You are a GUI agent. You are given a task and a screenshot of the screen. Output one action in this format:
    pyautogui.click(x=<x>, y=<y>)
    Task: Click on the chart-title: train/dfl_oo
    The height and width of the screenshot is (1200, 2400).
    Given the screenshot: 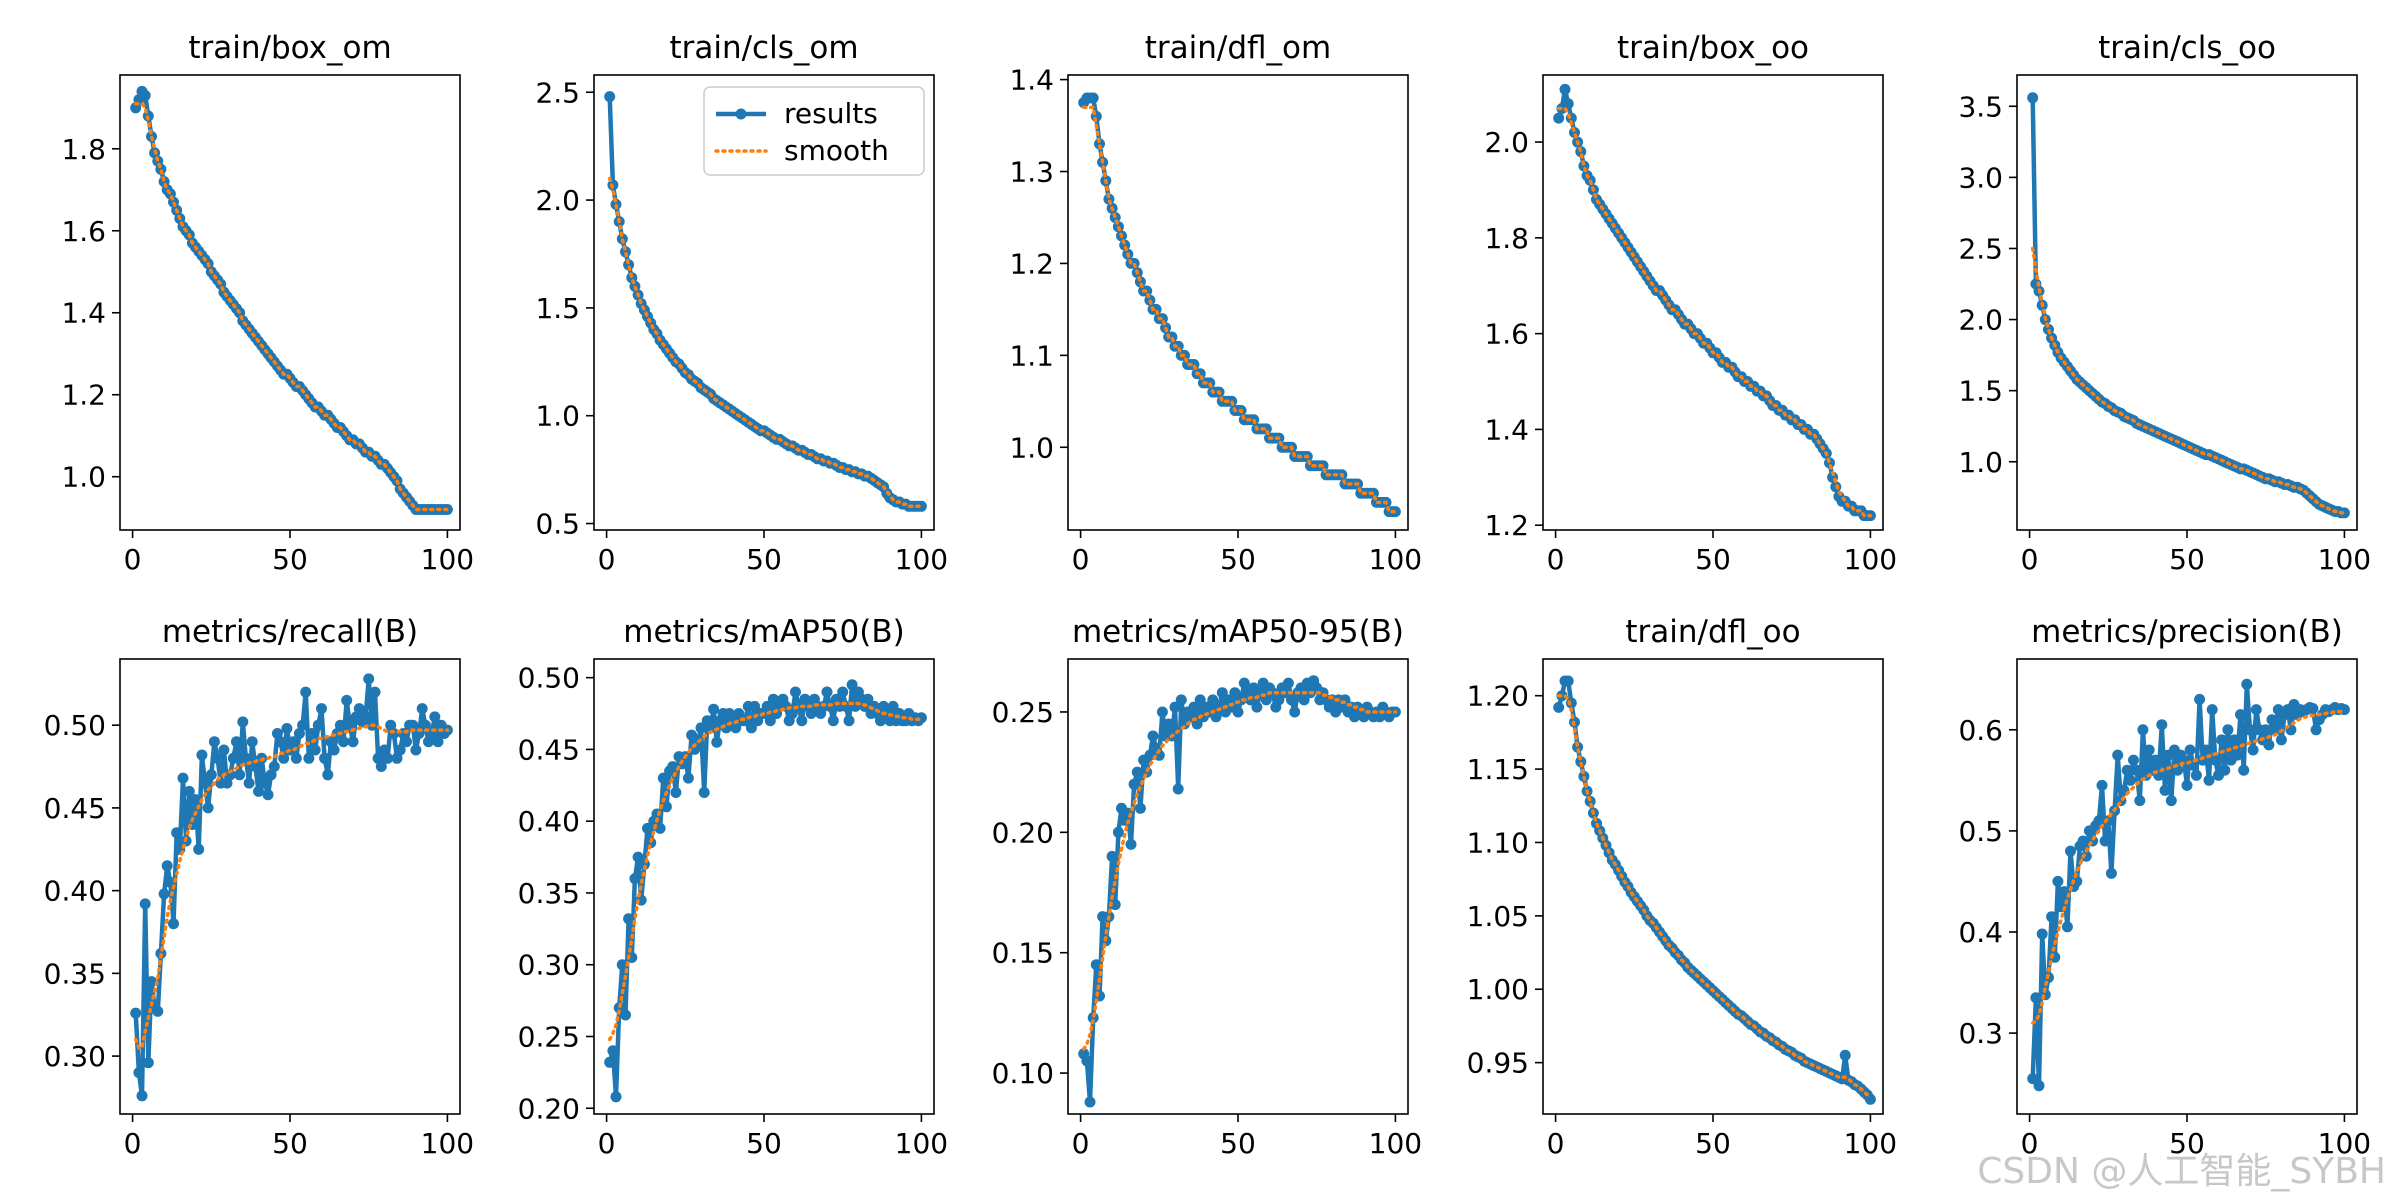 What is the action you would take?
    pyautogui.click(x=1712, y=632)
    